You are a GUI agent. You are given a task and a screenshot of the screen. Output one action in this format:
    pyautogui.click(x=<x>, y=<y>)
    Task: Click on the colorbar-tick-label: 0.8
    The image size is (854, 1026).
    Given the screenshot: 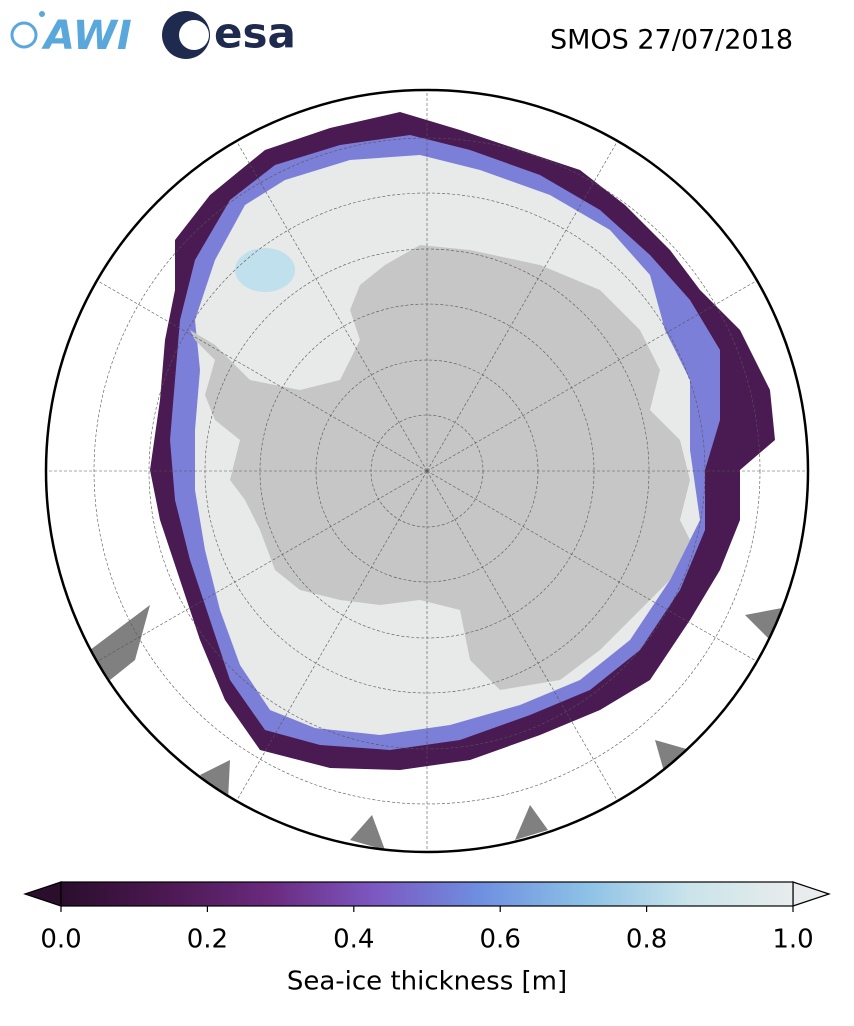 What is the action you would take?
    pyautogui.click(x=646, y=940)
    